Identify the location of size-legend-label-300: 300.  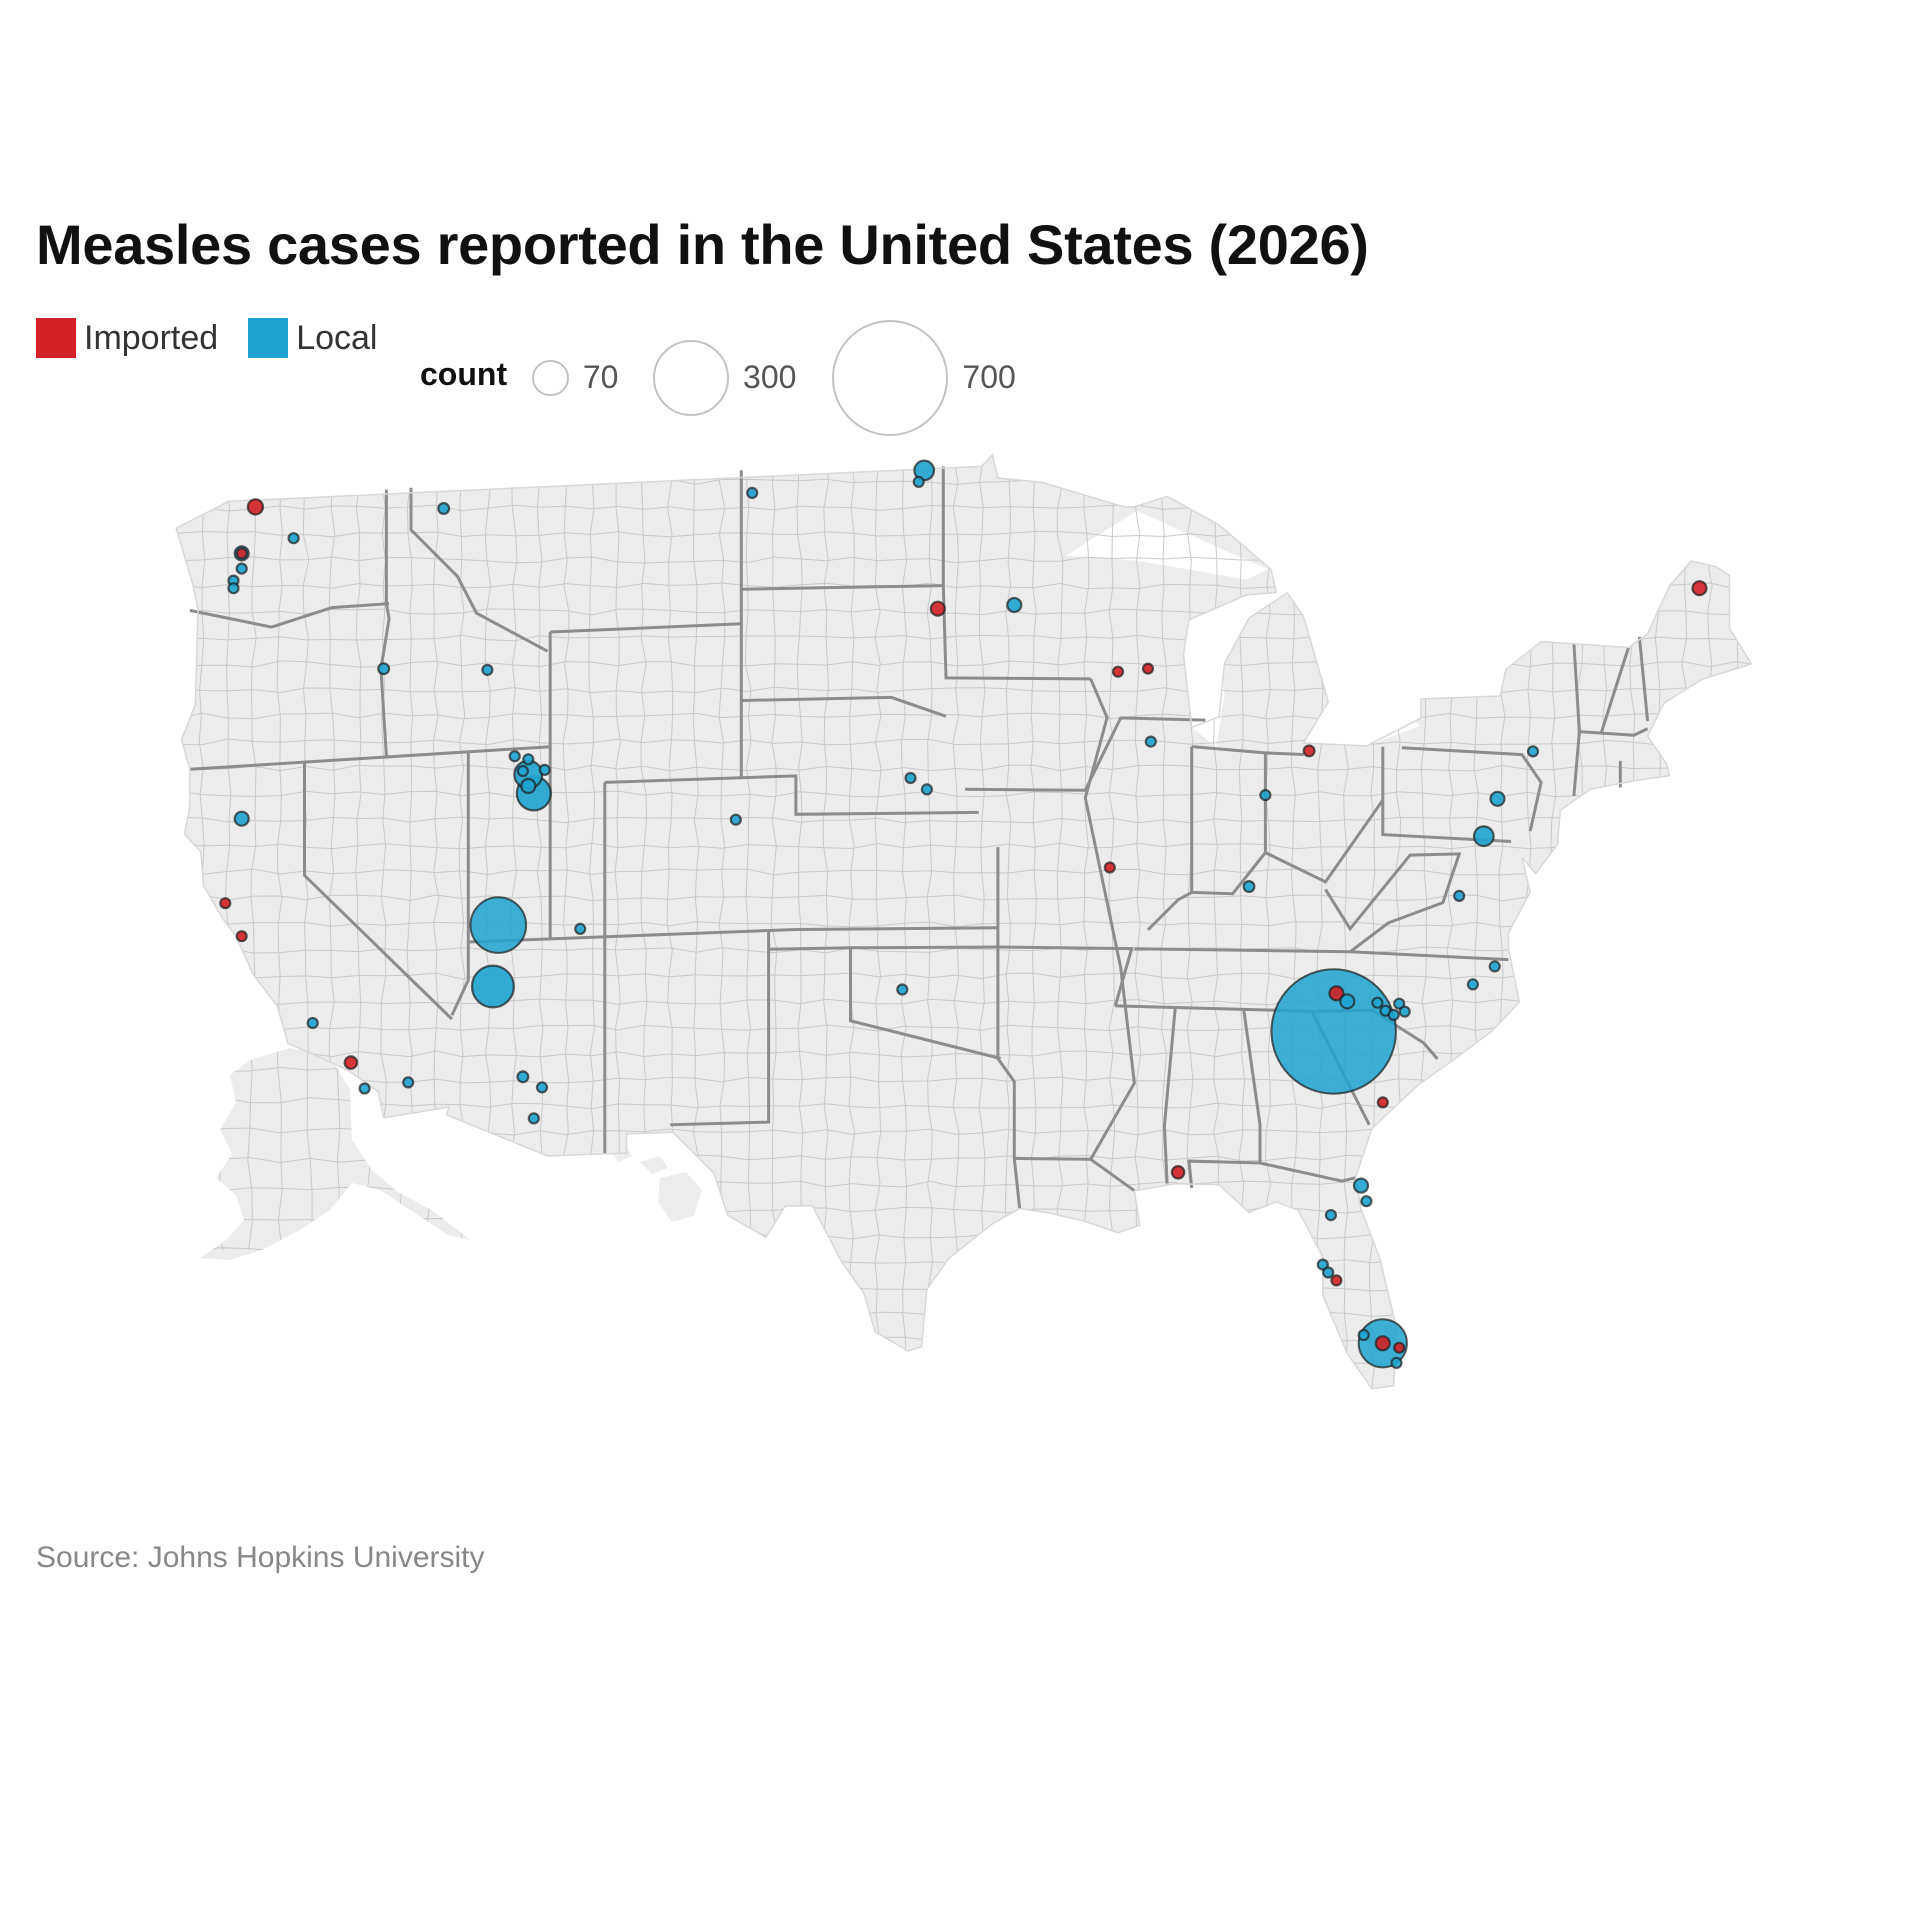
(770, 377).